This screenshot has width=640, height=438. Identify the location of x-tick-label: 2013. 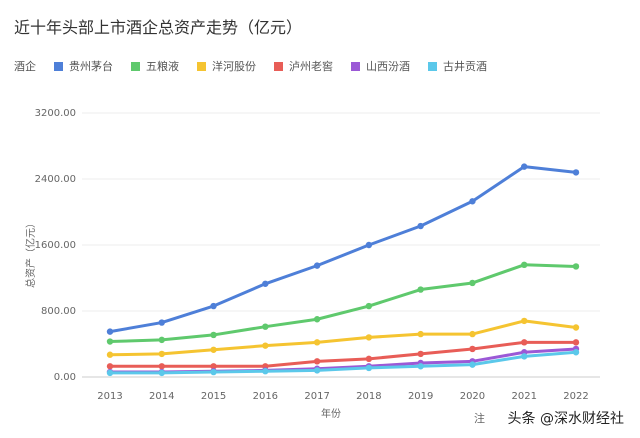
(109, 396).